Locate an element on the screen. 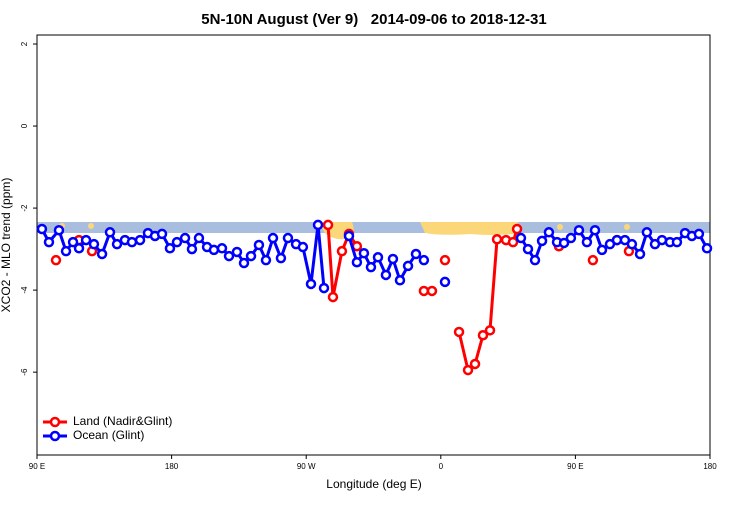 This screenshot has width=750, height=505. x-tick-label: 90 W is located at coordinates (306, 466).